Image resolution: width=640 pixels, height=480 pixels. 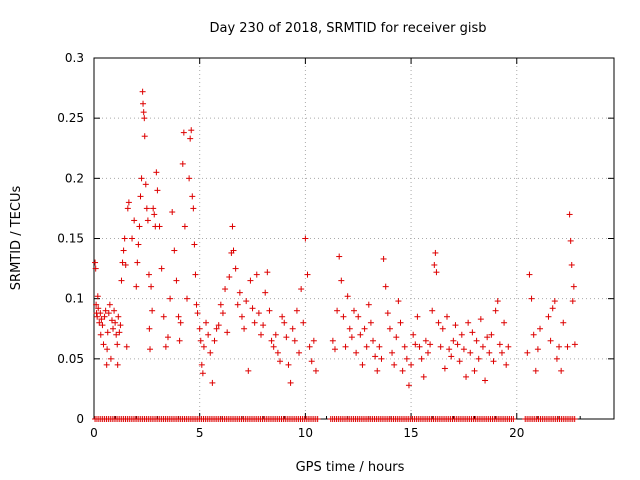 I want to click on x-tick-label: 0, so click(x=94, y=433).